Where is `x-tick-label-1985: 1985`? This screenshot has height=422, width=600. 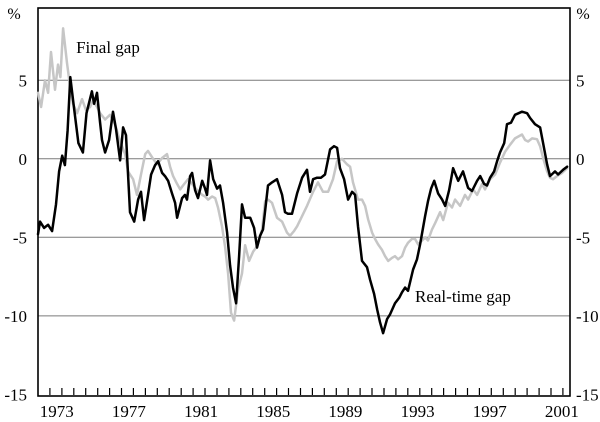
x-tick-label-1985: 1985 is located at coordinates (273, 411).